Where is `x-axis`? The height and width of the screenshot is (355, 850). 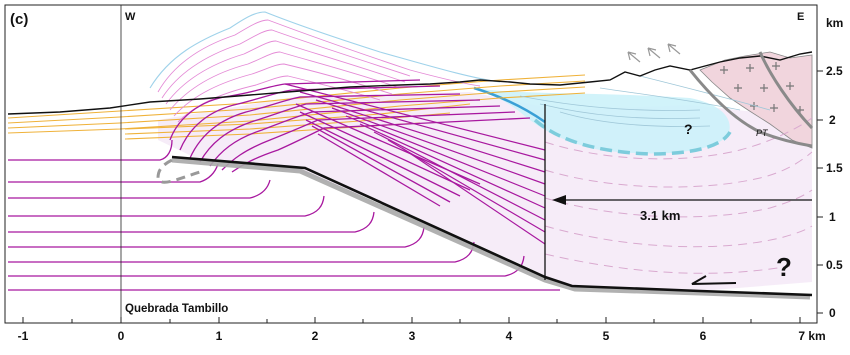
x-axis is located at coordinates (411, 320).